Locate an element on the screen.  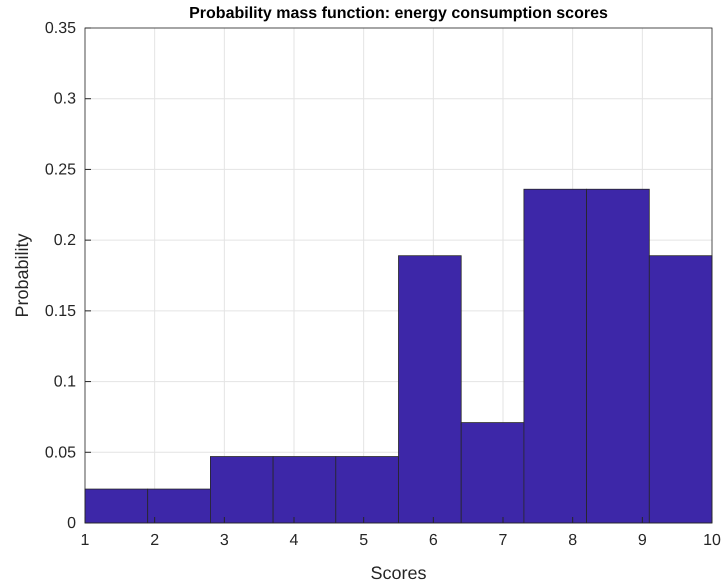
x-tick-label: 10 is located at coordinates (712, 540).